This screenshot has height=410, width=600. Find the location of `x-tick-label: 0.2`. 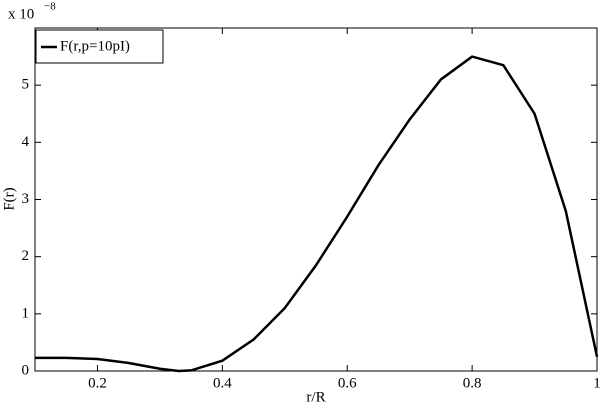

x-tick-label: 0.2 is located at coordinates (97, 383).